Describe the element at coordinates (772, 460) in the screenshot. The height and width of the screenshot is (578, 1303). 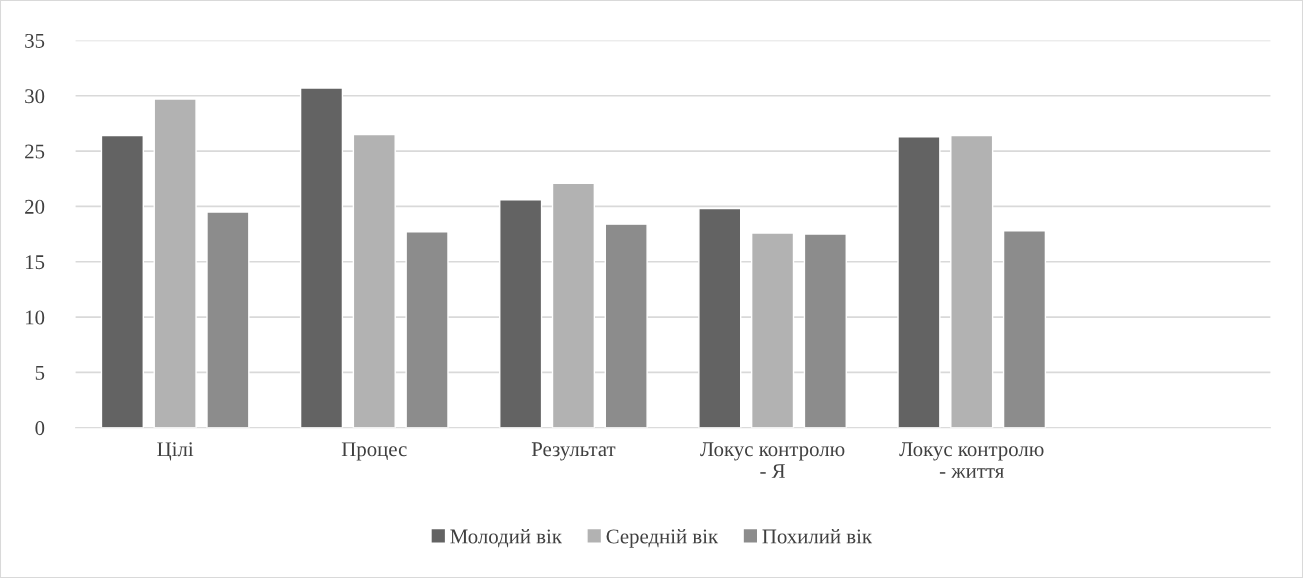
I see `x-tick-label: Локус контролю - Я` at that location.